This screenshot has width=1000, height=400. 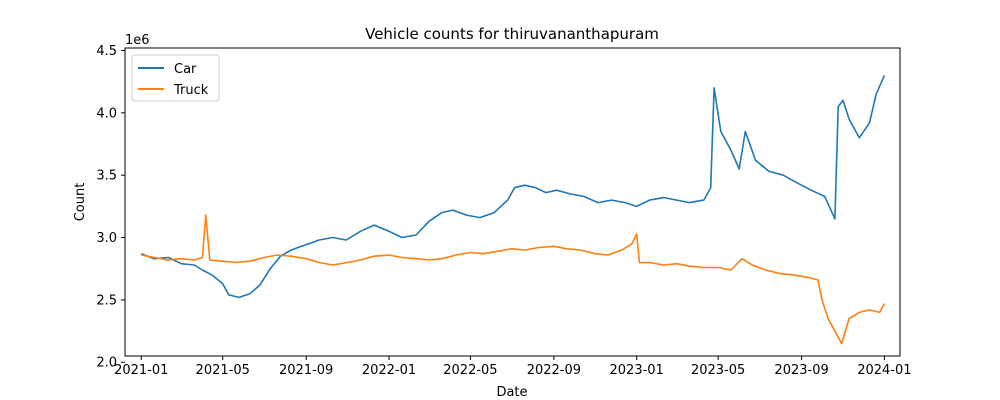 I want to click on x-tick-label: 2022-05, so click(x=470, y=370).